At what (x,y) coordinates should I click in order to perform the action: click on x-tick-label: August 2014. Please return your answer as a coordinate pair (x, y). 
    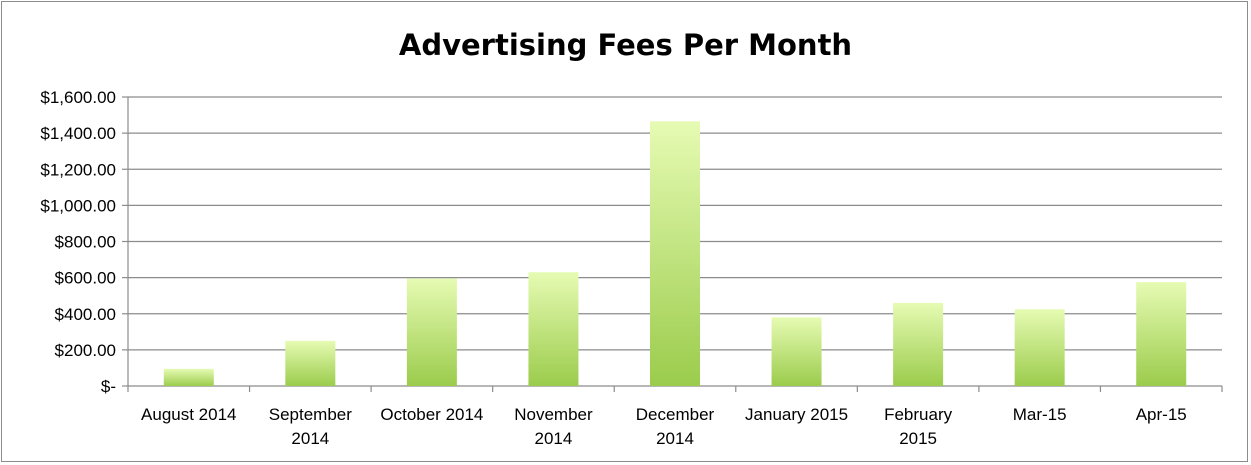
    Looking at the image, I should click on (188, 414).